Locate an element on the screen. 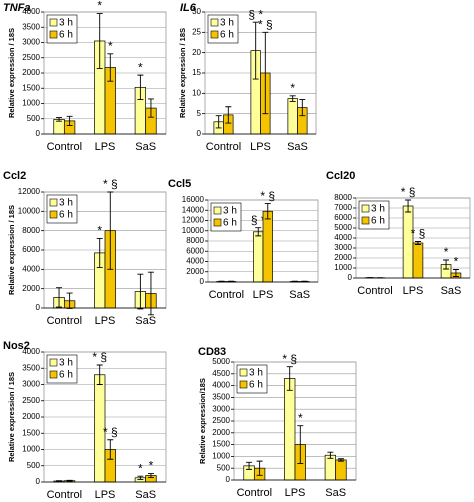  y-tick-label: 8000 is located at coordinates (343, 197).